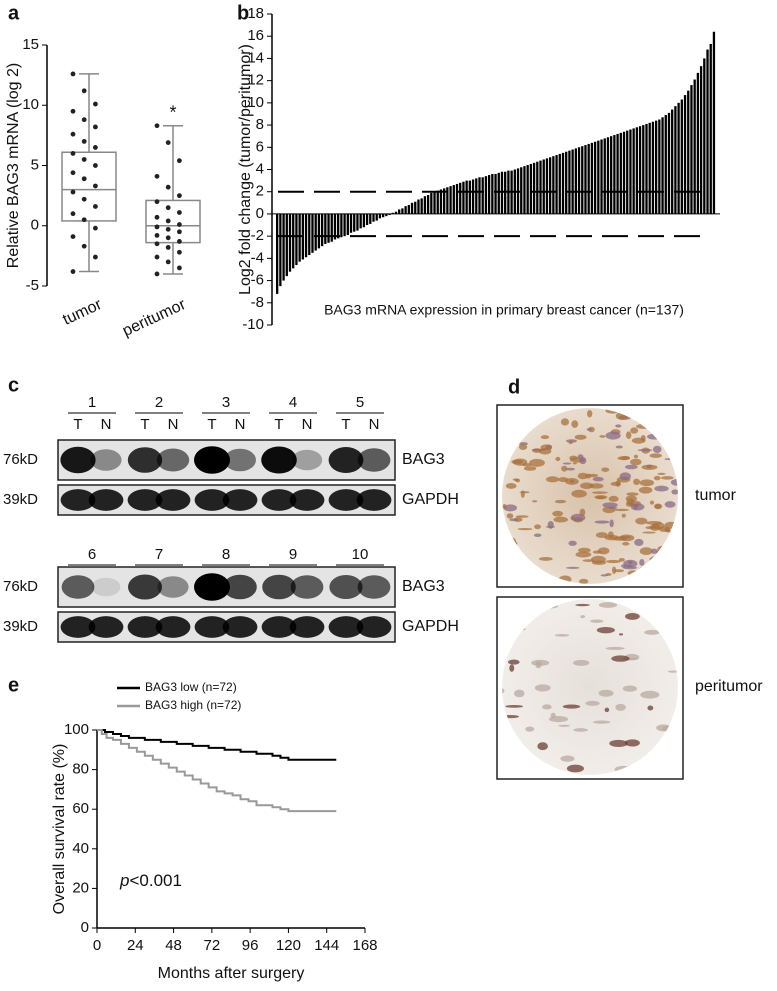  Describe the element at coordinates (172, 112) in the screenshot. I see `significance-label: *` at that location.